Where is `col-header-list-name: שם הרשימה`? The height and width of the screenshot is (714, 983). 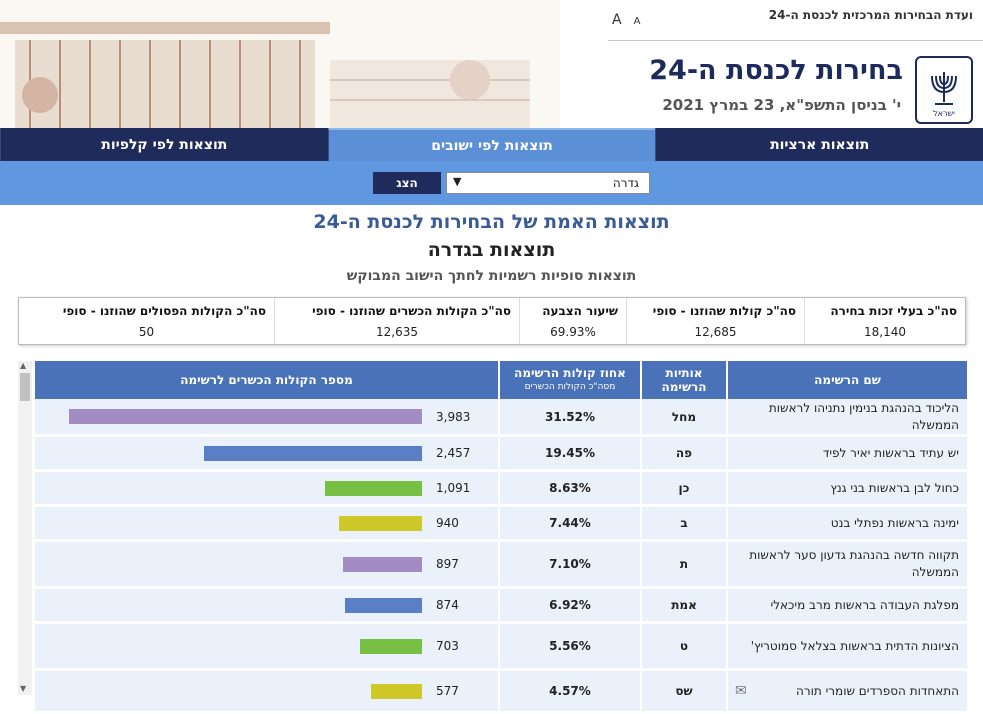 col-header-list-name: שם הרשימה is located at coordinates (847, 380).